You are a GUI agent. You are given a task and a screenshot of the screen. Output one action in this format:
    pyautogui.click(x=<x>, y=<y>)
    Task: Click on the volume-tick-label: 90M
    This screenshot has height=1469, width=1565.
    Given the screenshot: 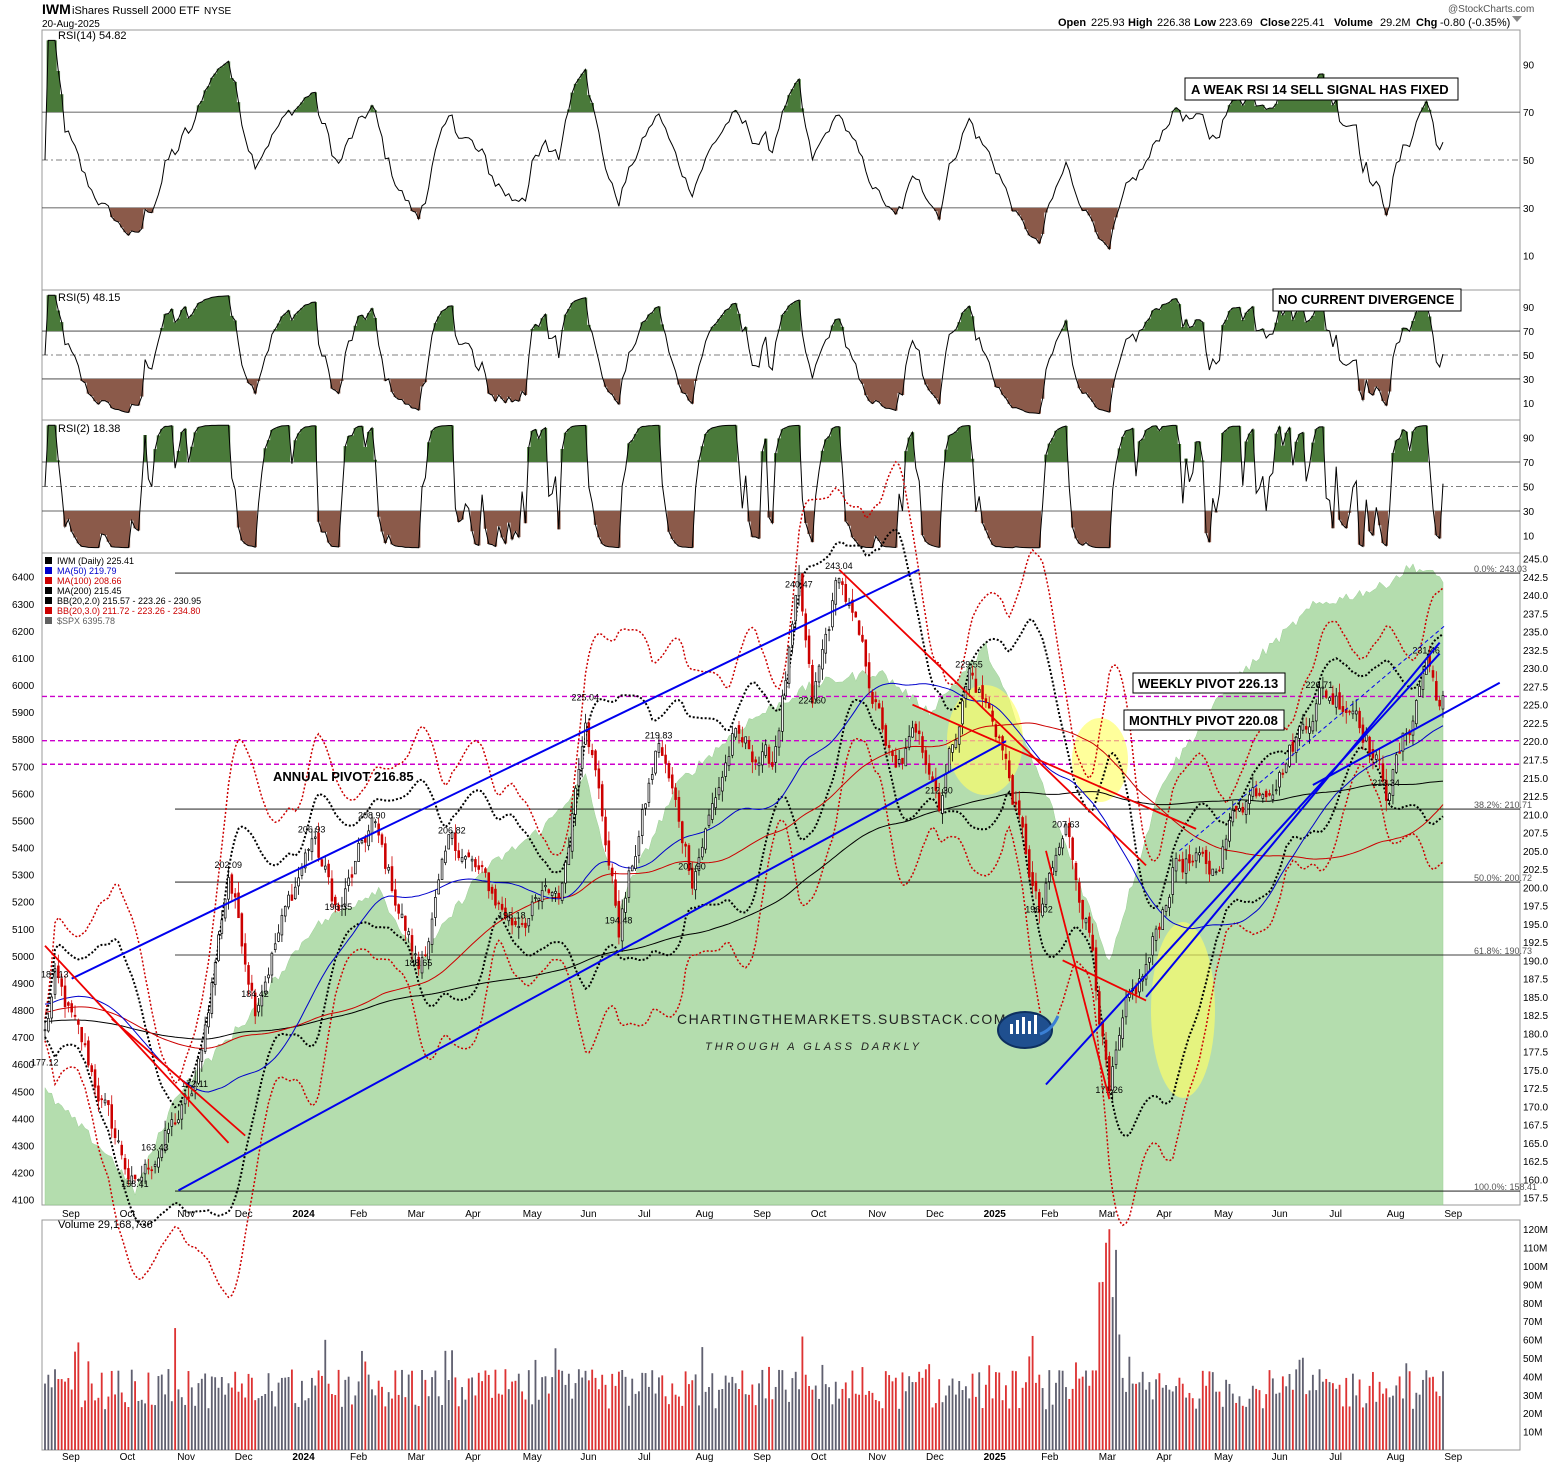 What is the action you would take?
    pyautogui.click(x=1532, y=1285)
    